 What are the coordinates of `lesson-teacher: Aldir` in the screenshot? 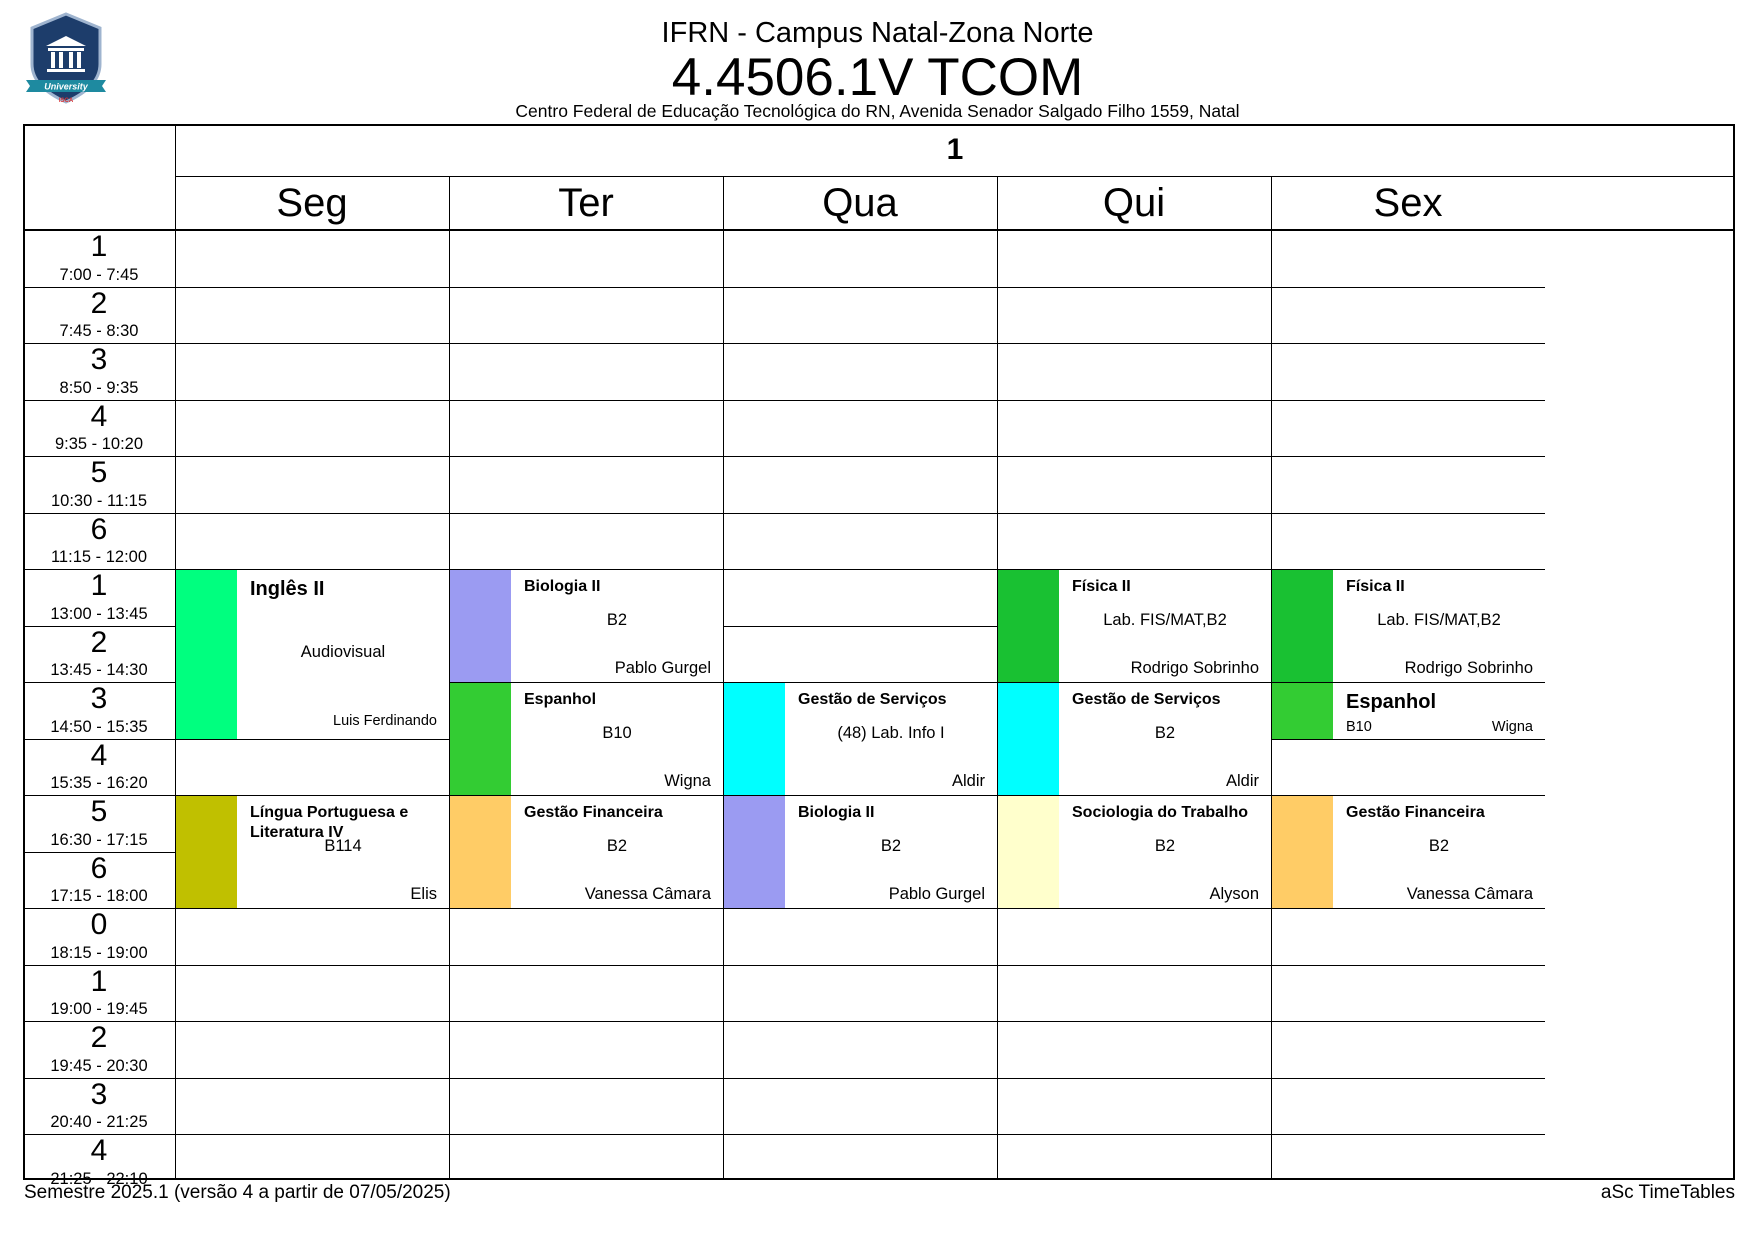 It's located at (968, 781).